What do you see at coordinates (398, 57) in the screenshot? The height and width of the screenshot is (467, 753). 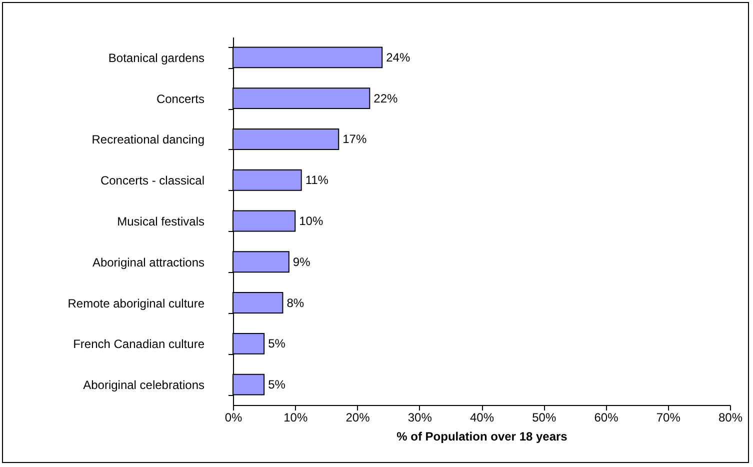 I see `data-label: 24%` at bounding box center [398, 57].